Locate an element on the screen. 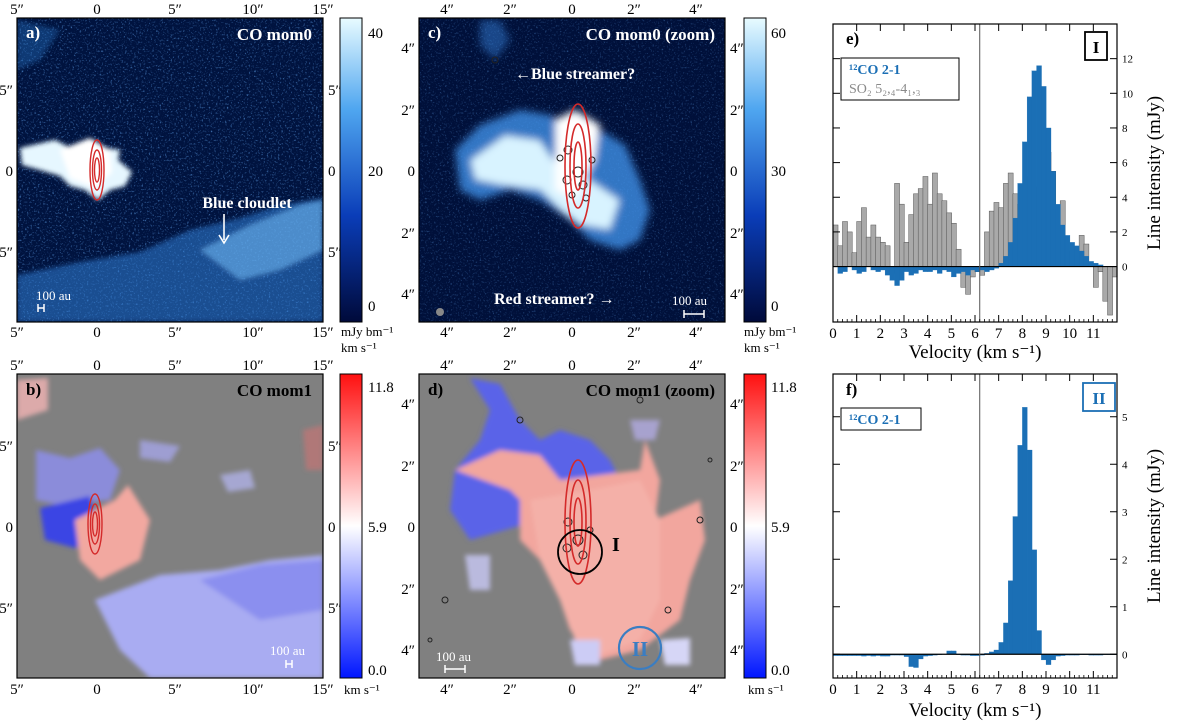  spectrum-e-x-tick-label: 9 is located at coordinates (1046, 334).